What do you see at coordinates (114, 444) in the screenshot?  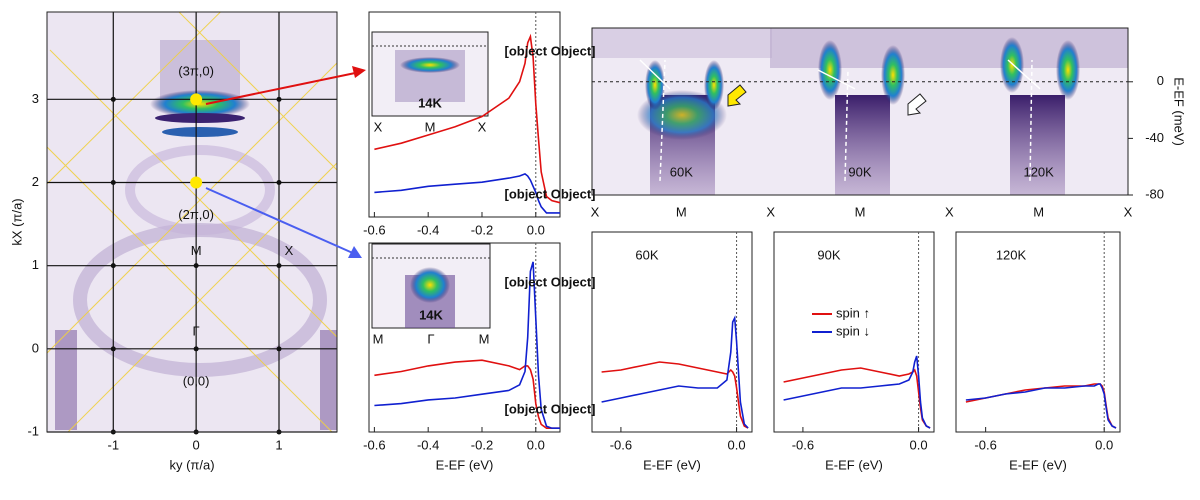 I see `x-tick-label: -1` at bounding box center [114, 444].